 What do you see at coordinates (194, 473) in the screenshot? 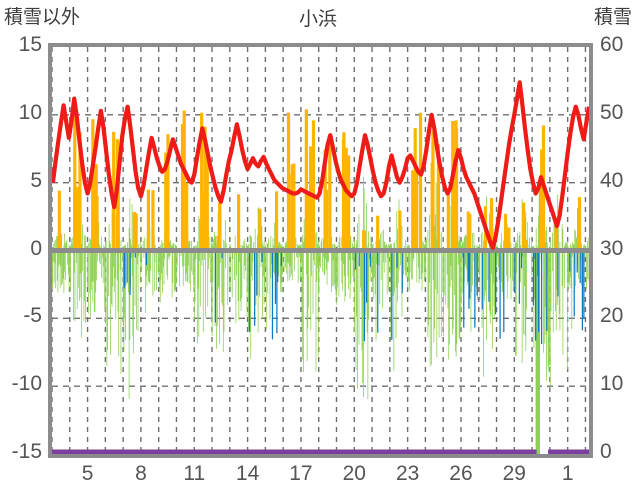
I see `x-axis-tick: 11` at bounding box center [194, 473].